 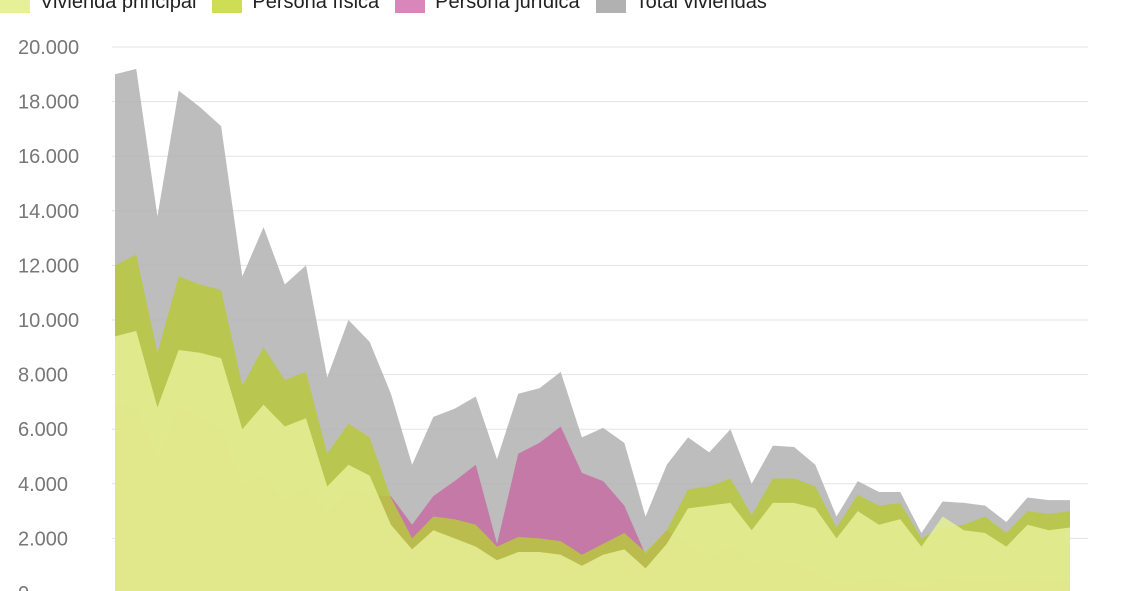 What do you see at coordinates (227, 6) in the screenshot?
I see `legend-swatch-persona-fisica` at bounding box center [227, 6].